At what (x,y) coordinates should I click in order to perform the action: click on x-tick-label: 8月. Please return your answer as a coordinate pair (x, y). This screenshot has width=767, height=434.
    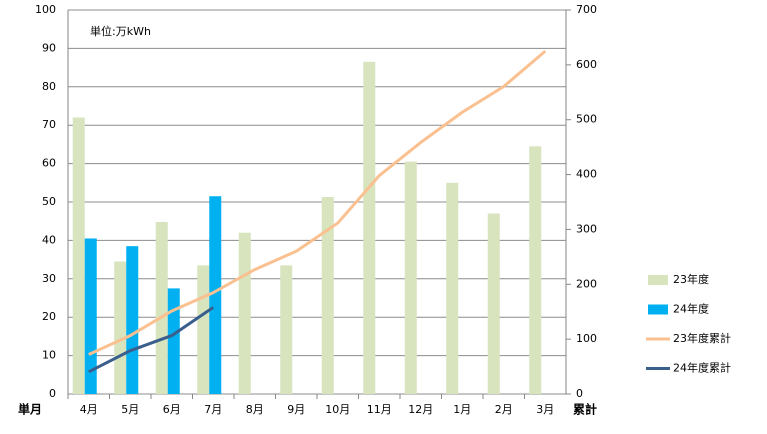
    Looking at the image, I should click on (255, 409).